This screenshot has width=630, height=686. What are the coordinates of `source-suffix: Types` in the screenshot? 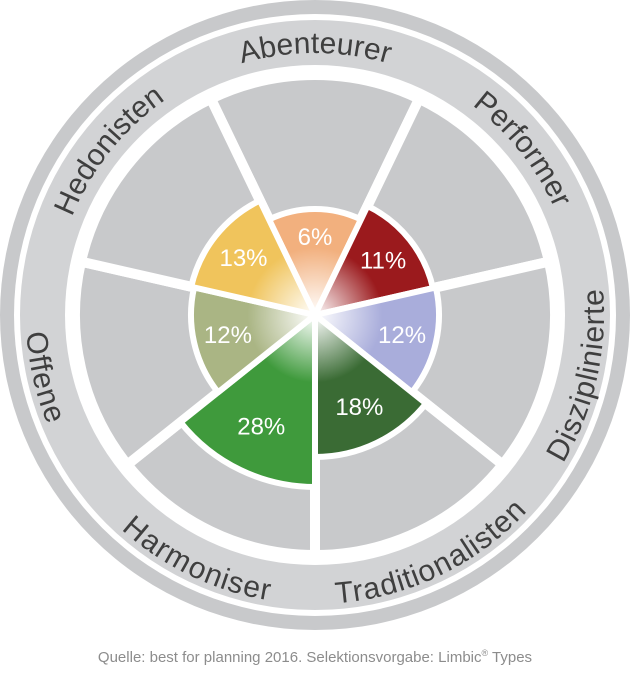 It's located at (510, 657).